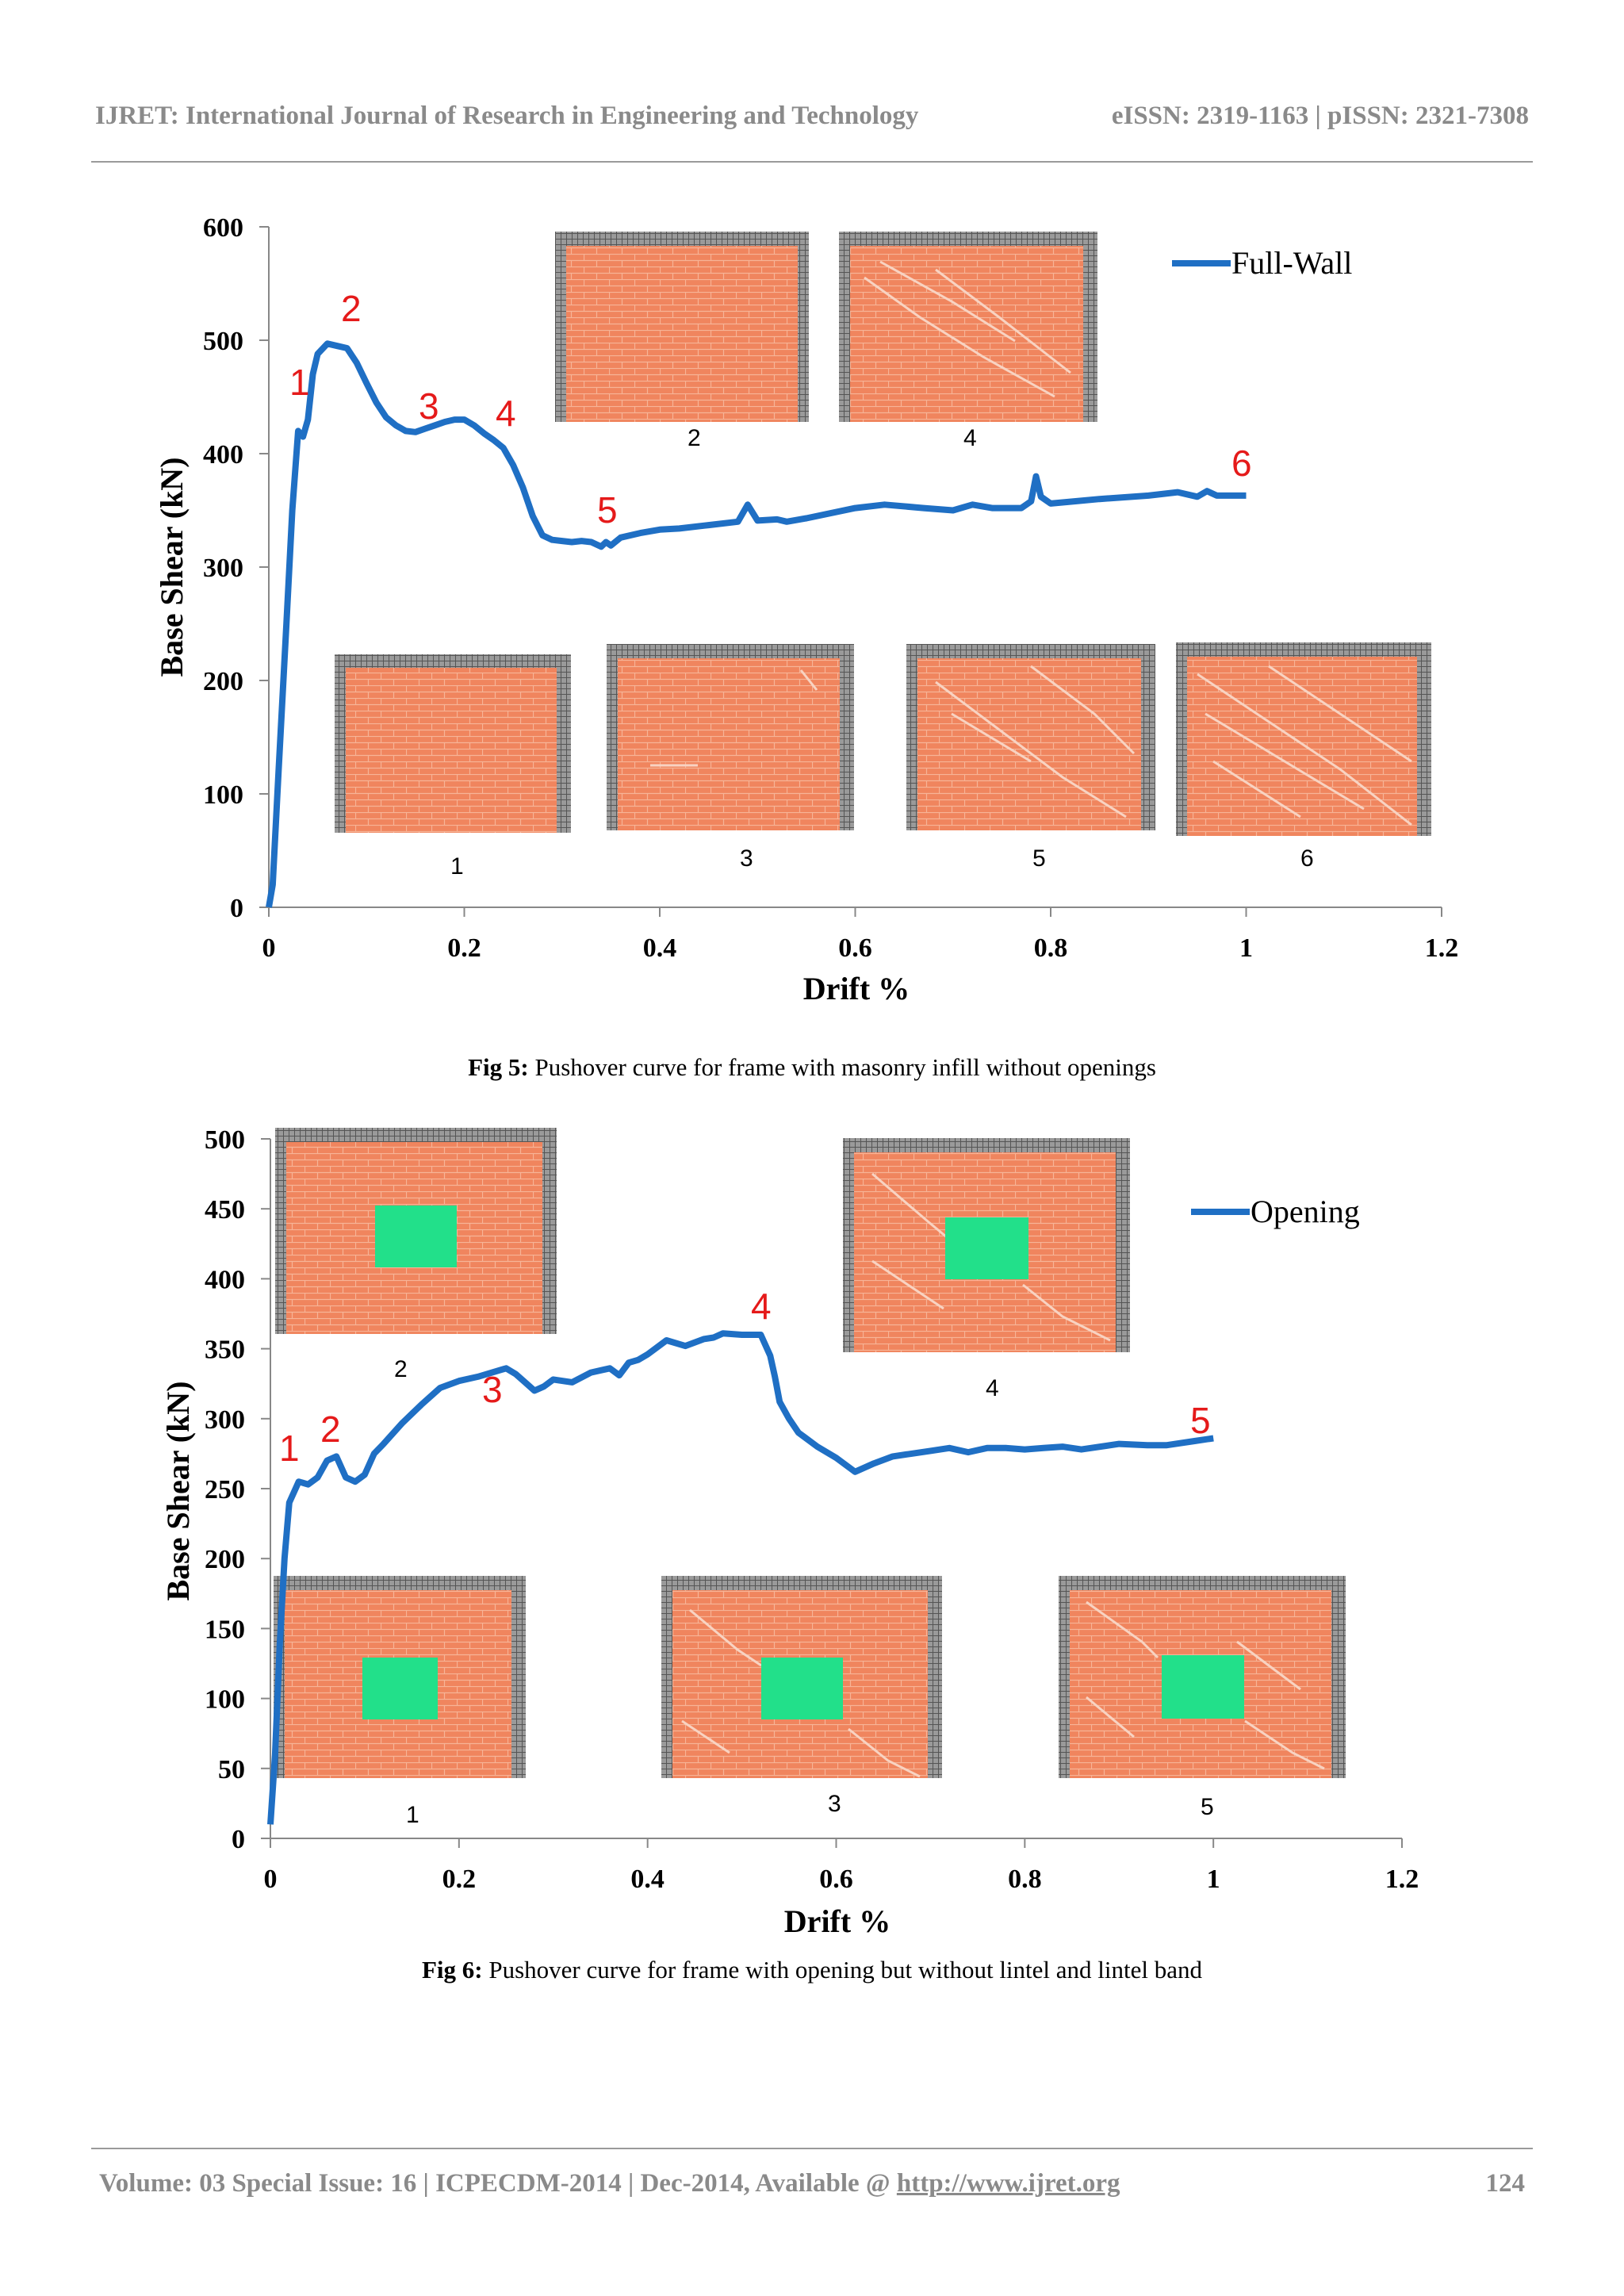 This screenshot has width=1624, height=2296. What do you see at coordinates (223, 228) in the screenshot?
I see `y-tick-label: 600` at bounding box center [223, 228].